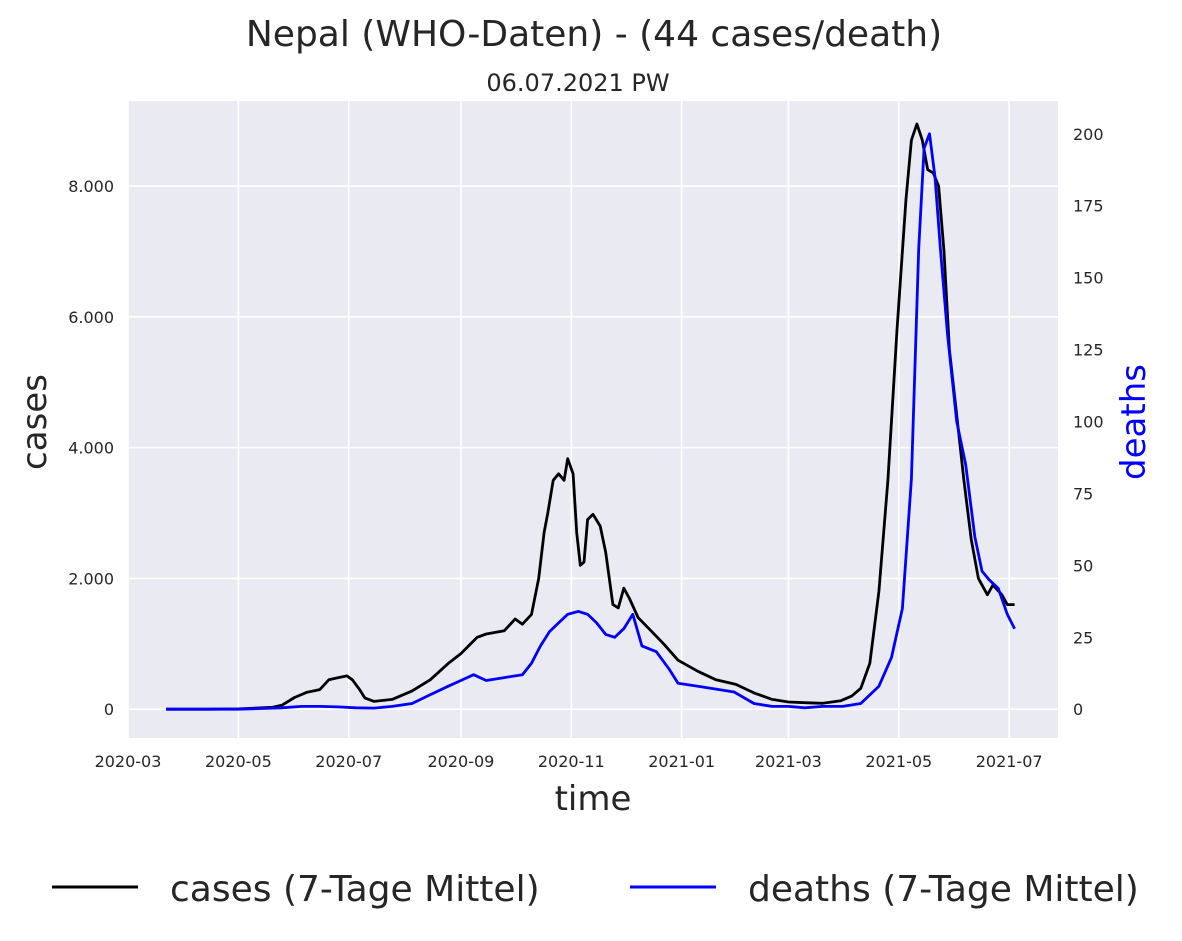  What do you see at coordinates (681, 761) in the screenshot?
I see `x-tick-label: 2021-01` at bounding box center [681, 761].